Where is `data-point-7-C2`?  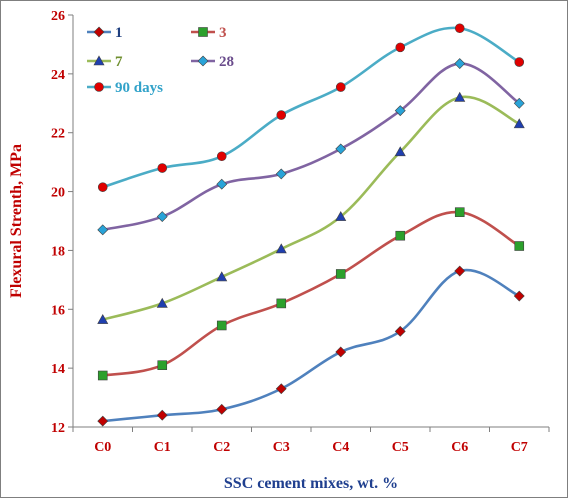
data-point-7-C2 is located at coordinates (222, 276).